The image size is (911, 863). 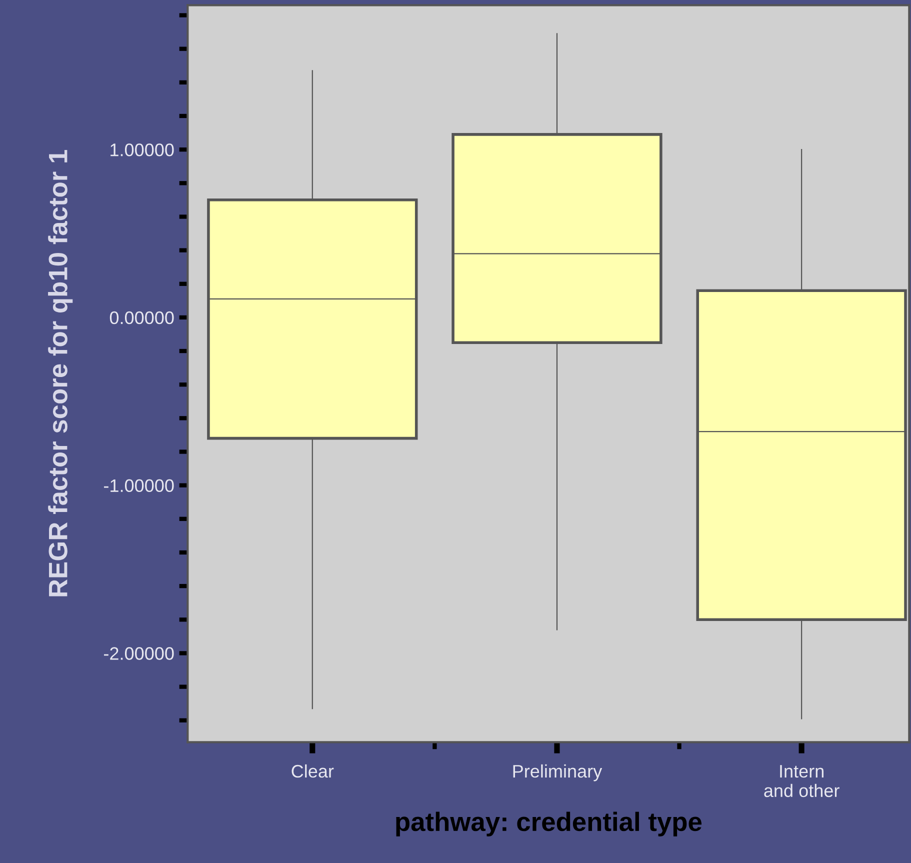 I want to click on x-tick-label: Intern and other, so click(x=802, y=781).